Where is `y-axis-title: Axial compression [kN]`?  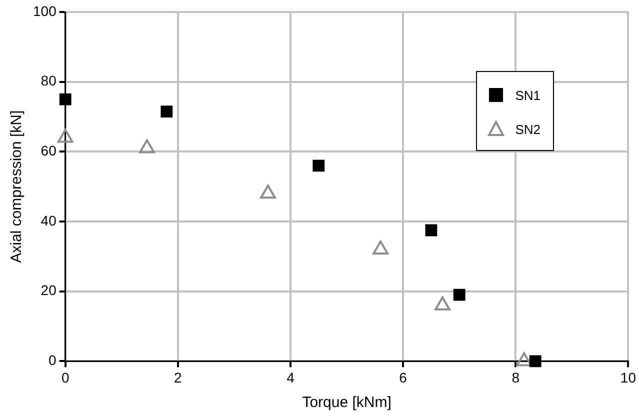 y-axis-title: Axial compression [kN] is located at coordinates (17, 186).